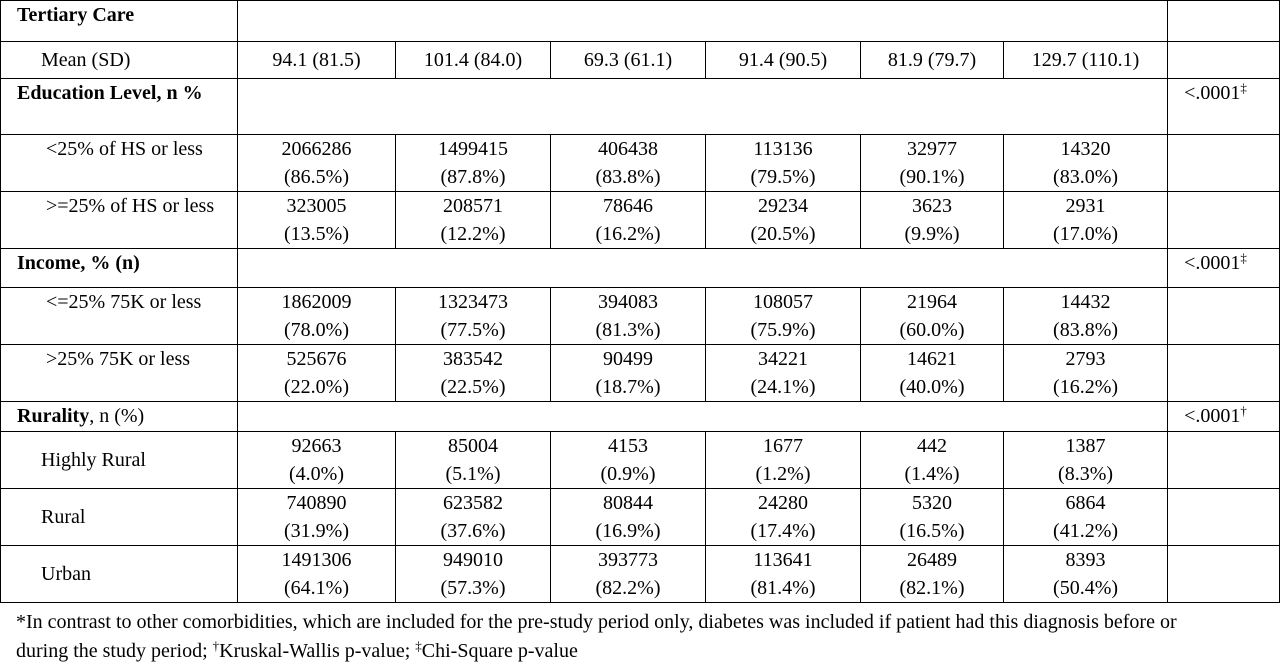 The image size is (1280, 672). What do you see at coordinates (473, 387) in the screenshot?
I see `value-line: (22.5%)` at bounding box center [473, 387].